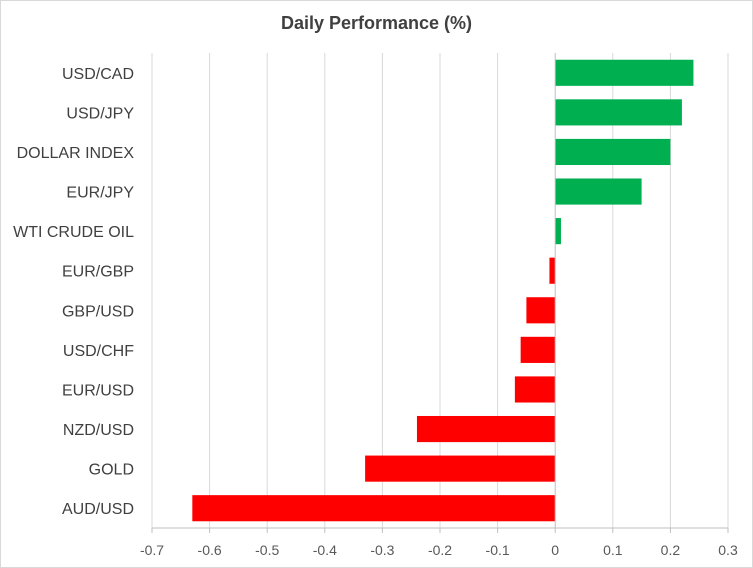  Describe the element at coordinates (267, 550) in the screenshot. I see `x-tick-label: -0.5` at that location.